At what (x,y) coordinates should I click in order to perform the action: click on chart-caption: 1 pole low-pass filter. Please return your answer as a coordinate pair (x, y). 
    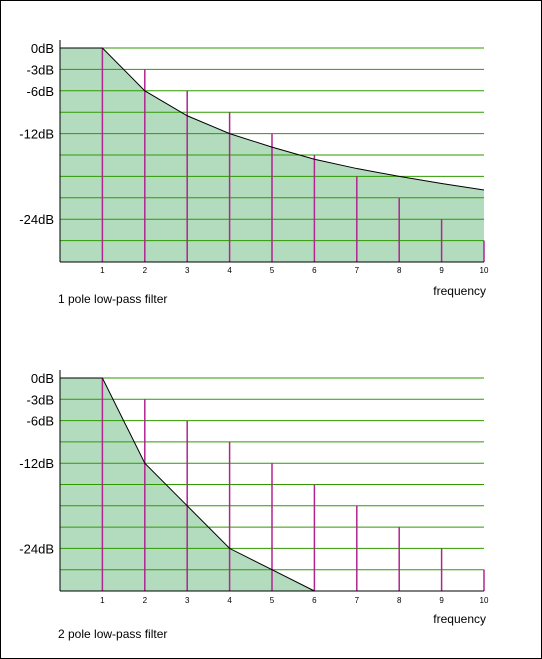
    Looking at the image, I should click on (112, 299).